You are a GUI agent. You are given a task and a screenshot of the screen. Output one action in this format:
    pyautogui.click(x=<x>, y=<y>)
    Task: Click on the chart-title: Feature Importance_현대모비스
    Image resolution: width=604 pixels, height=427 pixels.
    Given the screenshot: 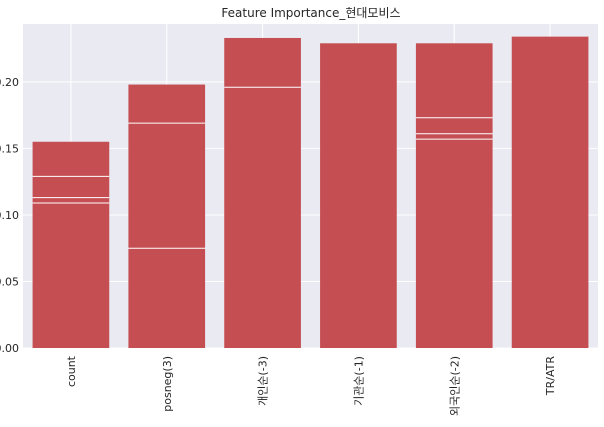 What is the action you would take?
    pyautogui.click(x=310, y=13)
    